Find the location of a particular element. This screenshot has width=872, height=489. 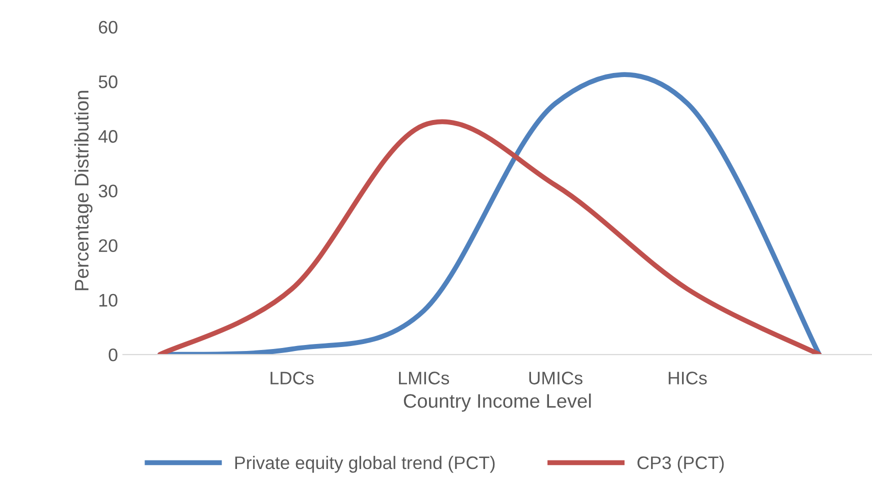

legend-label: Private equity global trend (PCT) is located at coordinates (365, 464).